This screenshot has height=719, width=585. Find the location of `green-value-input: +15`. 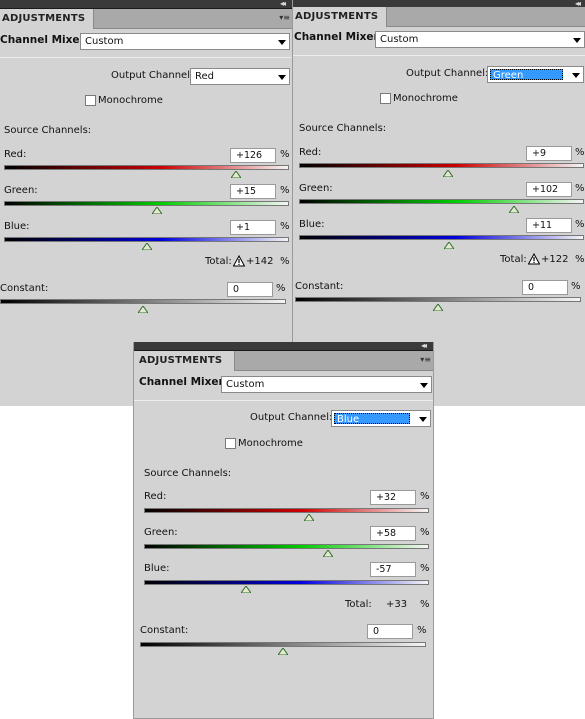

green-value-input: +15 is located at coordinates (253, 191).